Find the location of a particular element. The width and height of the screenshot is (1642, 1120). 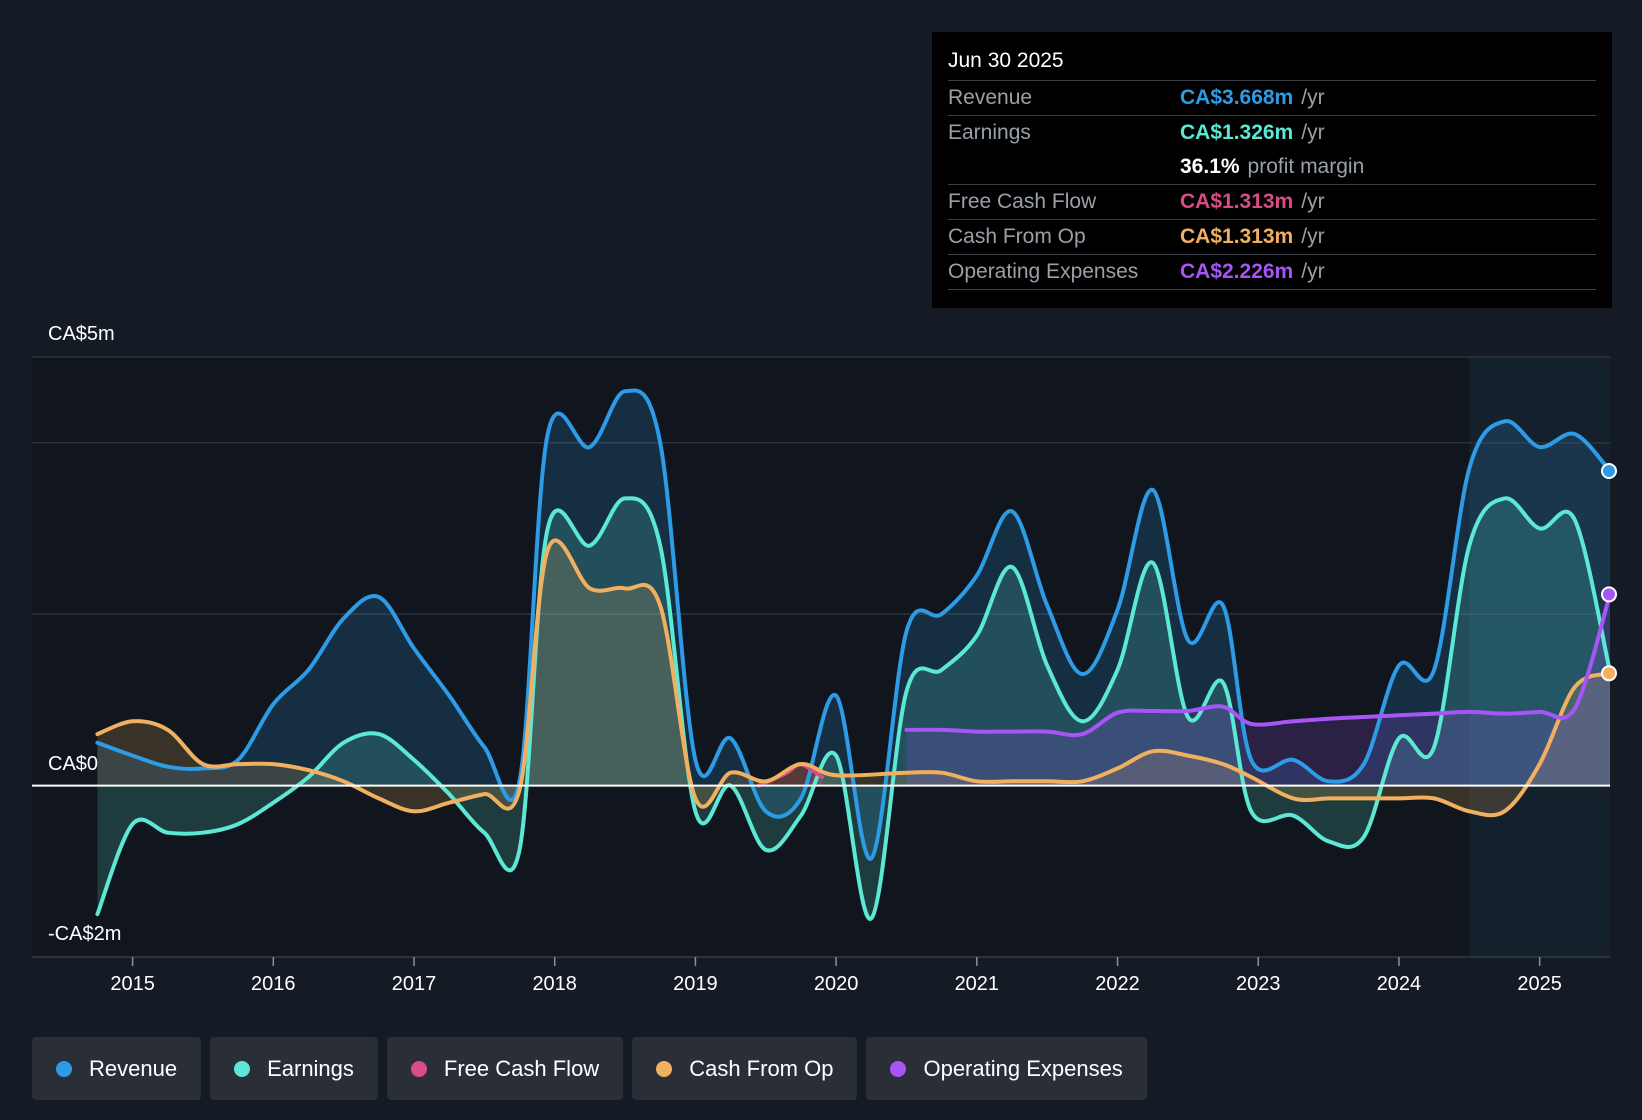

end-marker-cash-from-op is located at coordinates (1609, 673).